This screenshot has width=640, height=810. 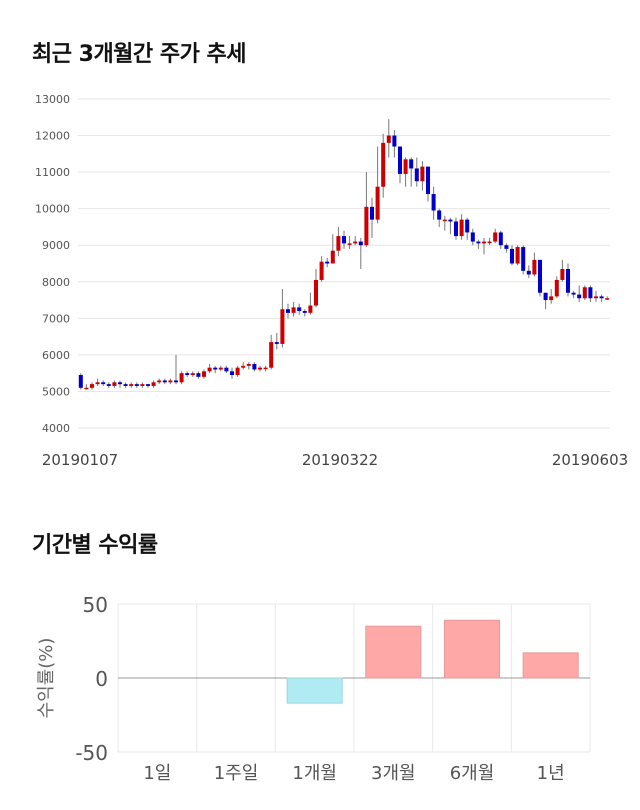 I want to click on y-tick-label: 50, so click(x=95, y=605).